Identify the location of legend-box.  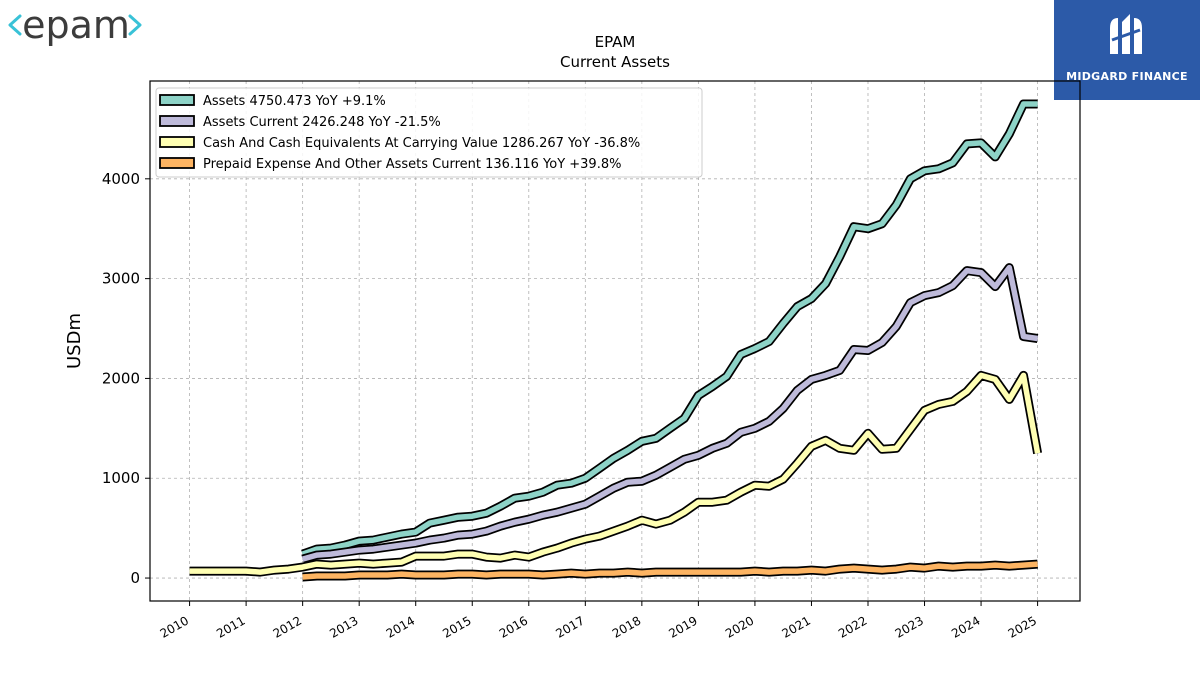
(429, 132).